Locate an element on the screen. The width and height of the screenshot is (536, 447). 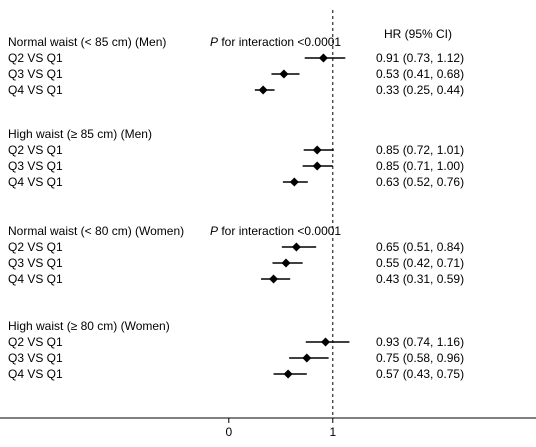
hr-value: 0.85 (0.71, 1.00) is located at coordinates (420, 166).